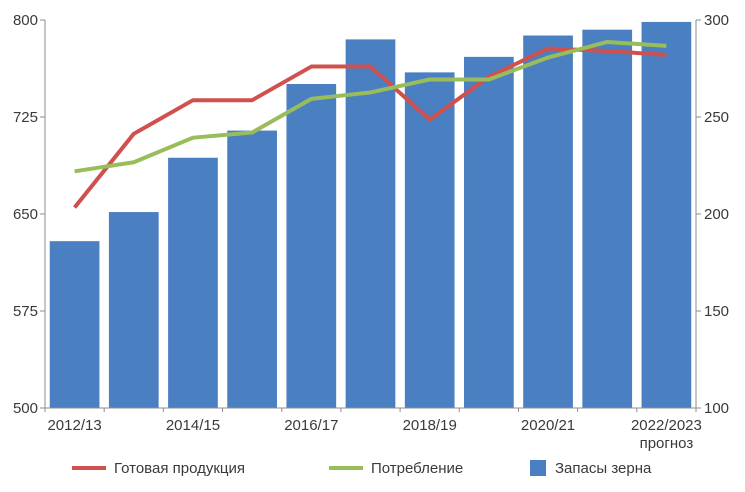 The image size is (745, 492). What do you see at coordinates (429, 240) in the screenshot?
I see `bar-2018/19` at bounding box center [429, 240].